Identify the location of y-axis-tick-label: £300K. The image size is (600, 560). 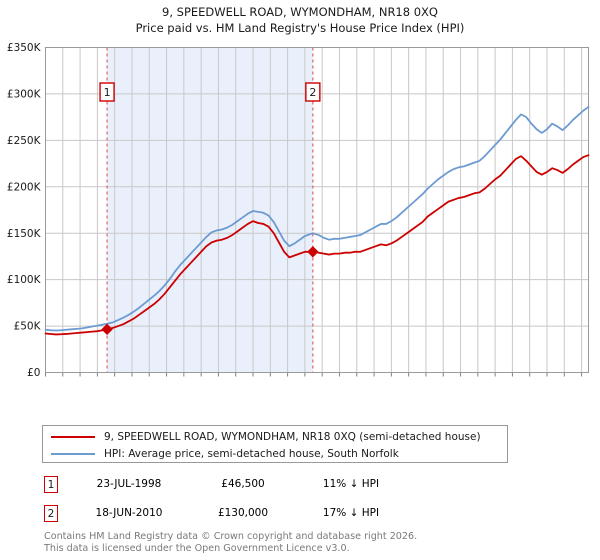
(24, 95).